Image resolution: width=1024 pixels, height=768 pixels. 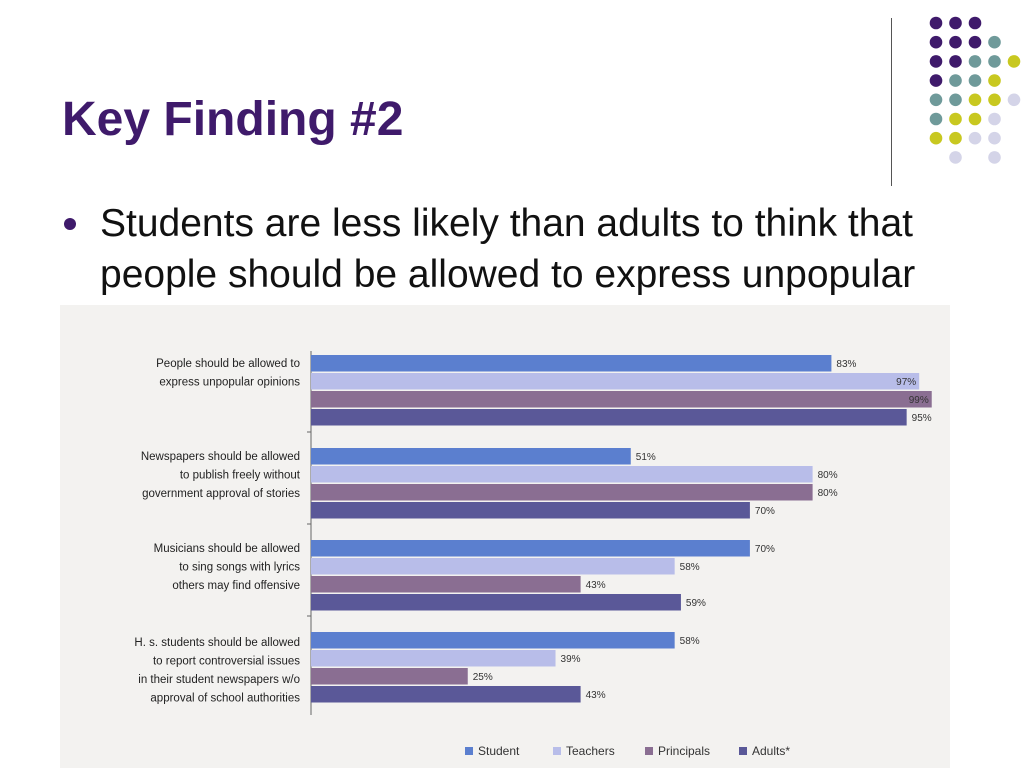 I want to click on data-label: 59%, so click(x=696, y=603).